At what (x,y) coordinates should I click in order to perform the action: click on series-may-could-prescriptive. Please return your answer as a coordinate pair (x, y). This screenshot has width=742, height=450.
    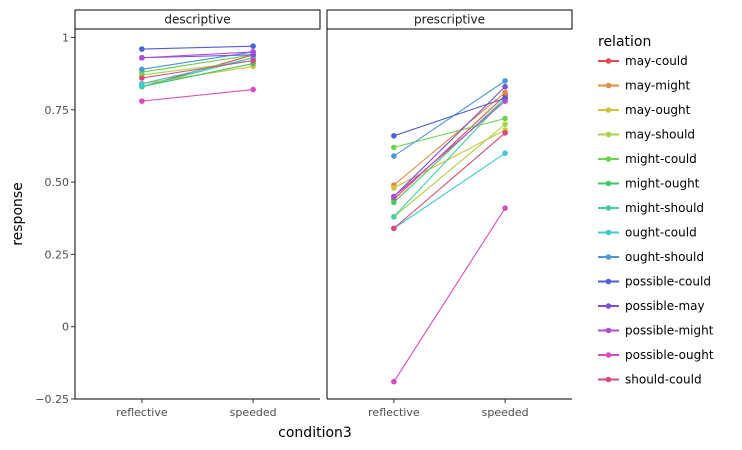
    Looking at the image, I should click on (449, 147).